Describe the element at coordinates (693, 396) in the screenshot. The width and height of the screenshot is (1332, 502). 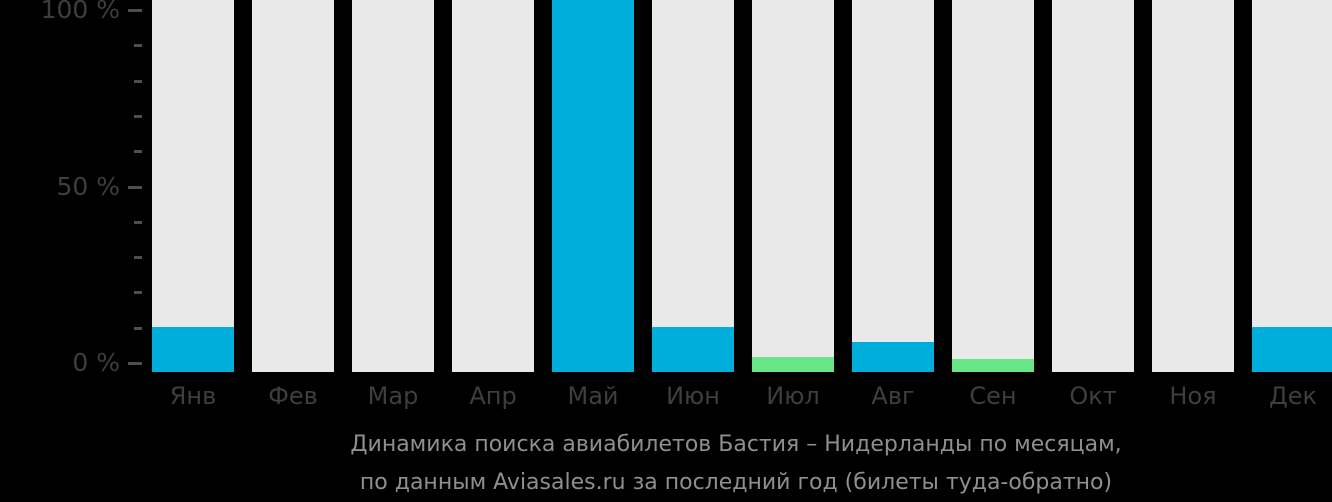
I see `x-axis-label: Июн` at that location.